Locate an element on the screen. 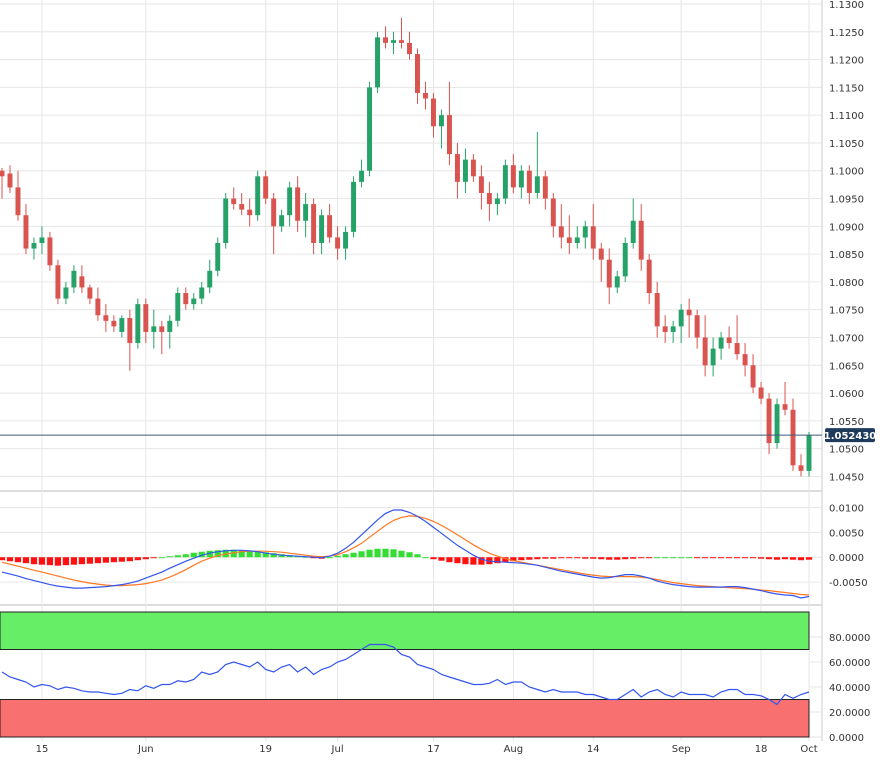 The image size is (892, 776). time-tick-label: 18 is located at coordinates (761, 749).